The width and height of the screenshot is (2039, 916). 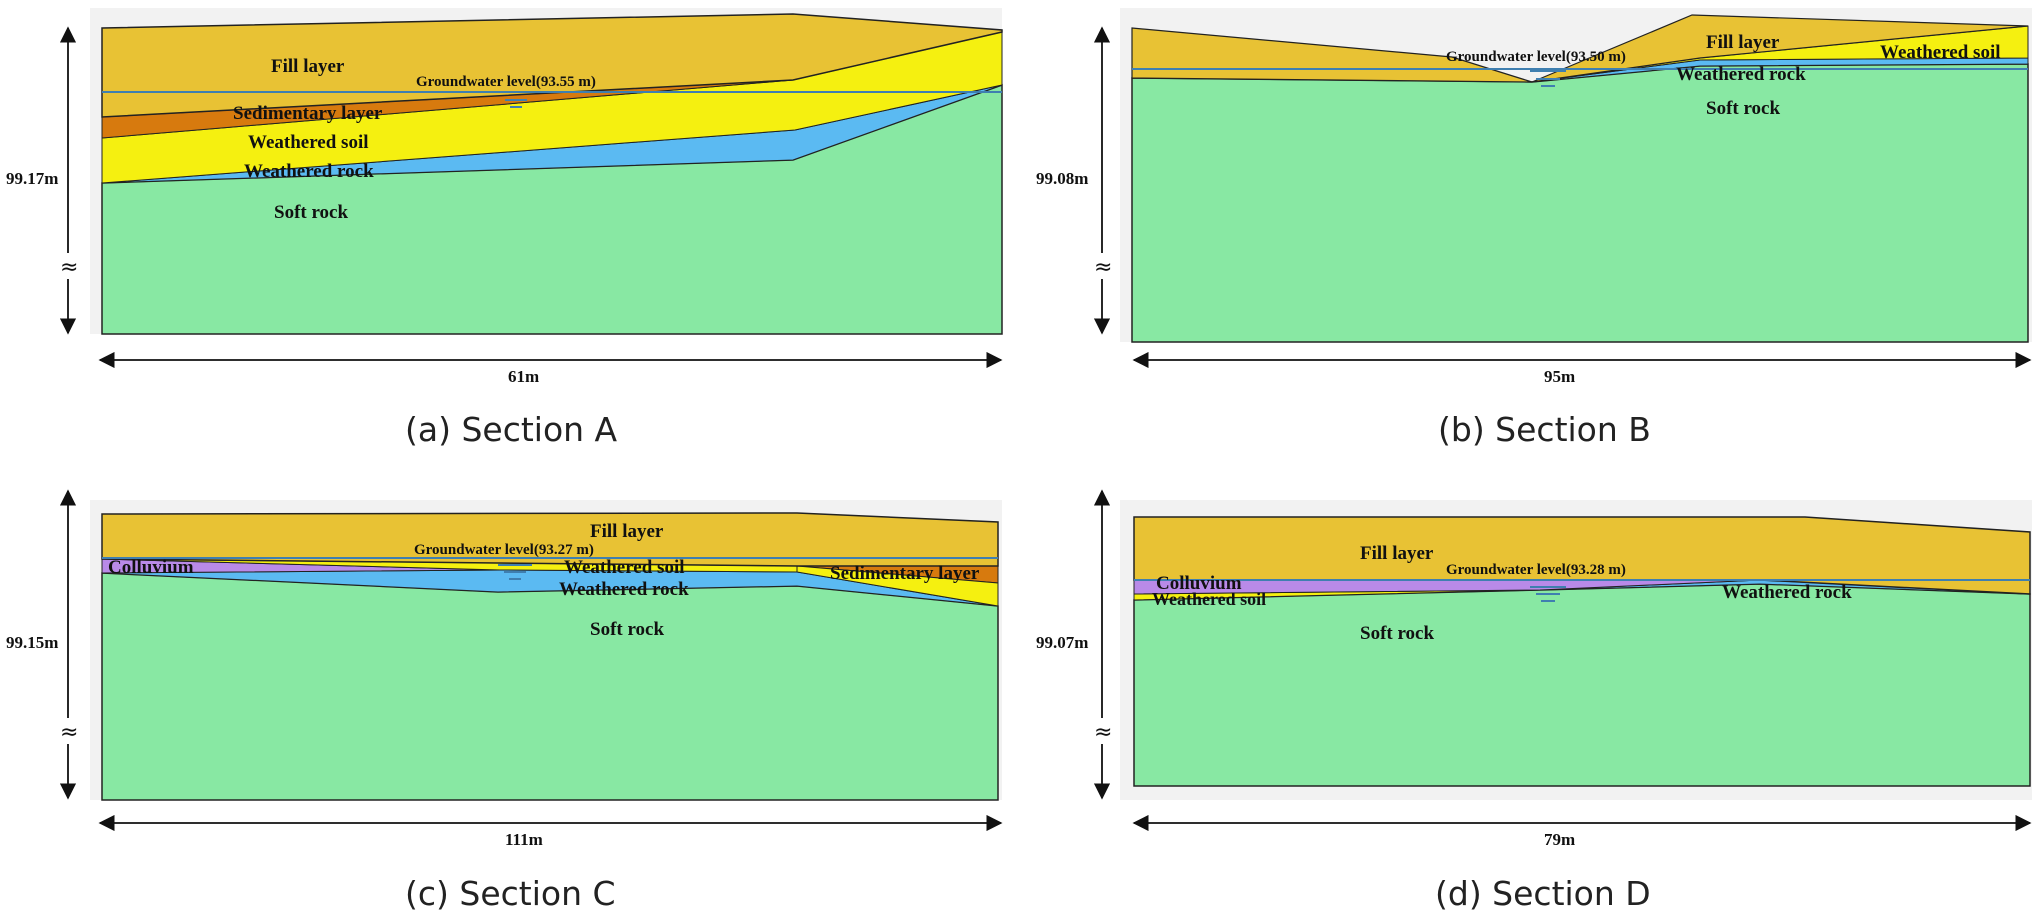 What do you see at coordinates (1062, 642) in the screenshot?
I see `height-label: 99.07m` at bounding box center [1062, 642].